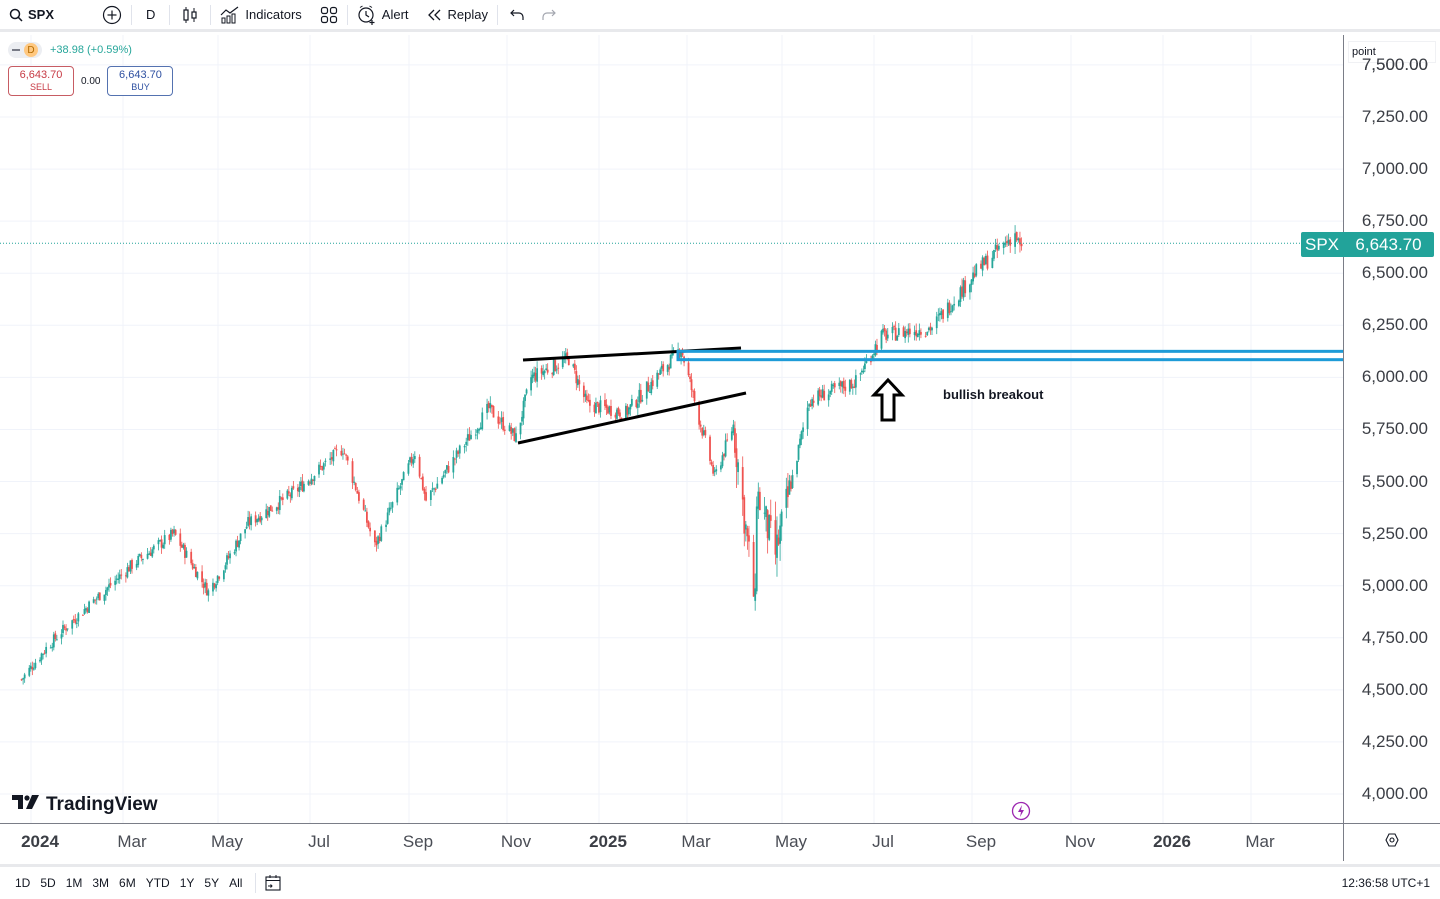 The width and height of the screenshot is (1440, 899). I want to click on range-button-all: All, so click(236, 883).